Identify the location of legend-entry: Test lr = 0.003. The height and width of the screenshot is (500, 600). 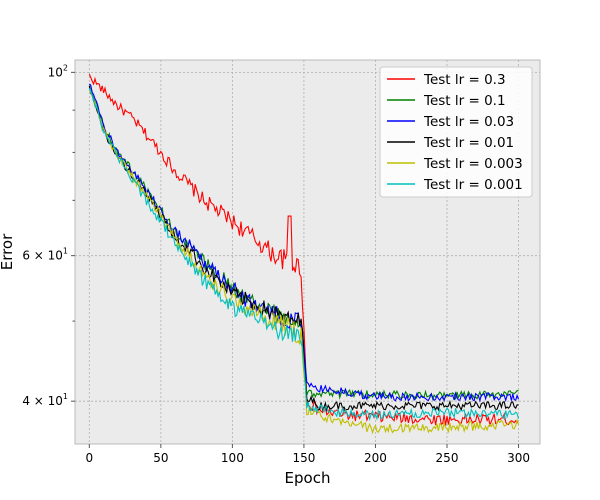
(473, 164).